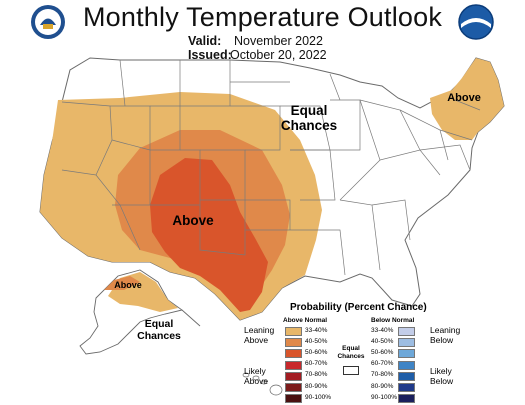 This screenshot has height=405, width=525. What do you see at coordinates (382, 364) in the screenshot?
I see `below-bin-label: 60-70%` at bounding box center [382, 364].